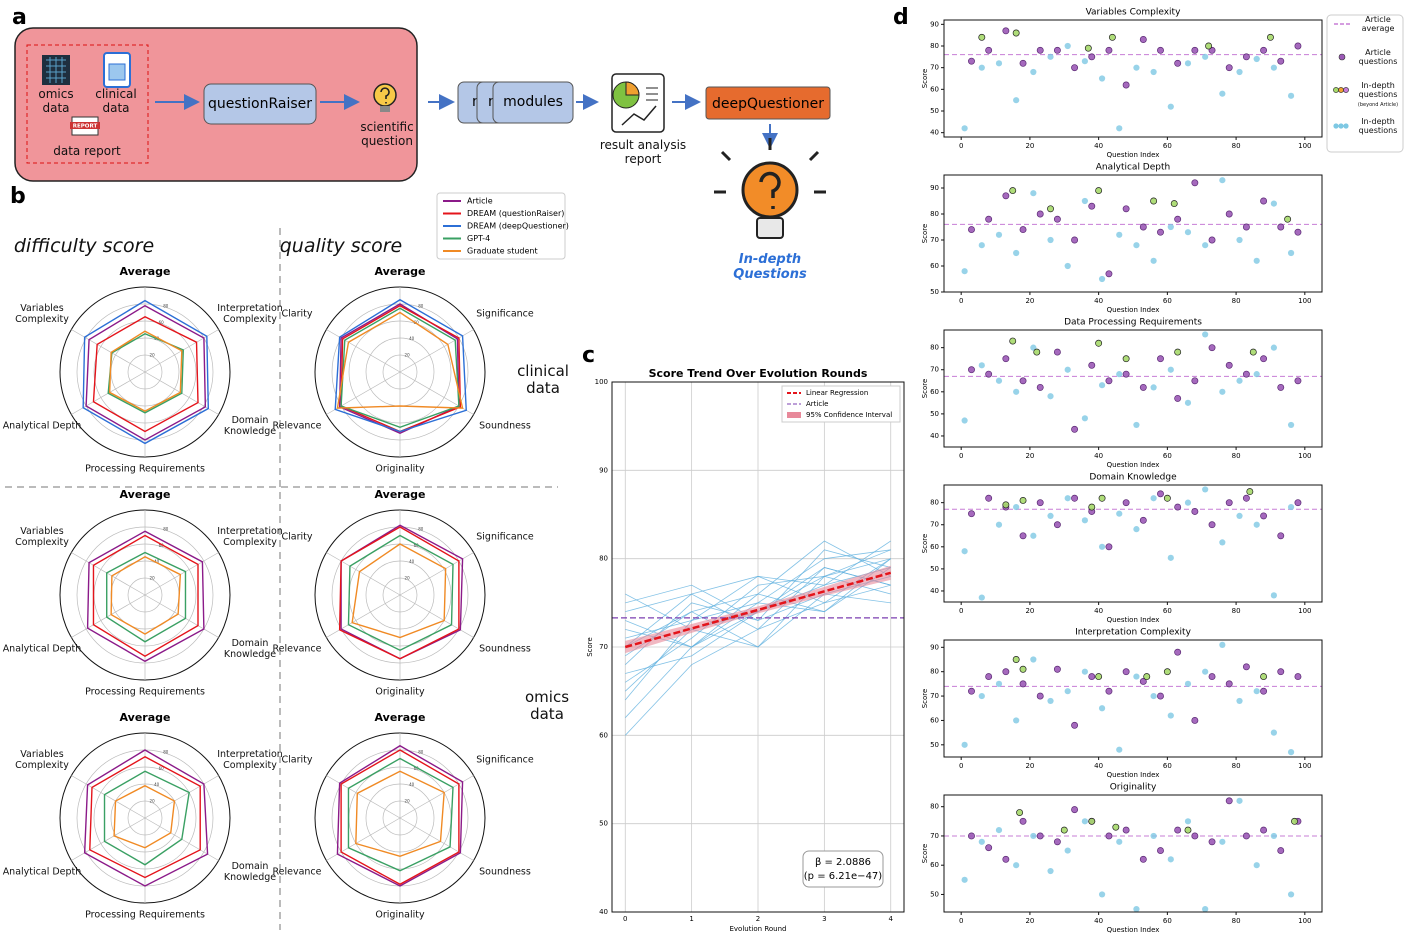  Describe the element at coordinates (768, 103) in the screenshot. I see `questioner-box` at that location.